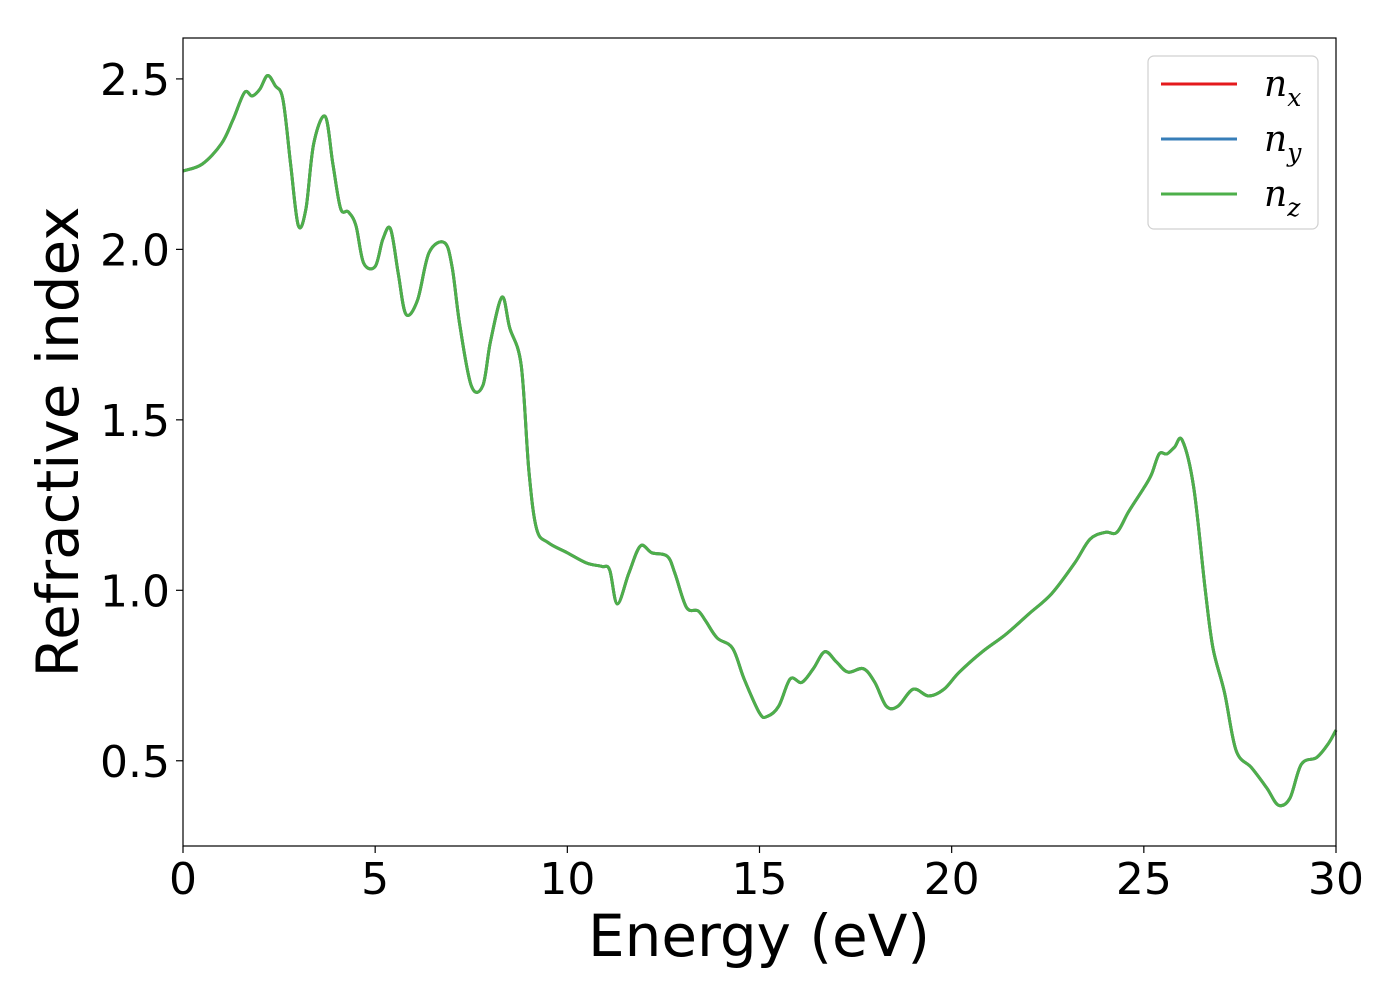 The width and height of the screenshot is (1400, 1000). Describe the element at coordinates (135, 421) in the screenshot. I see `y-tick-label: 1.5` at that location.